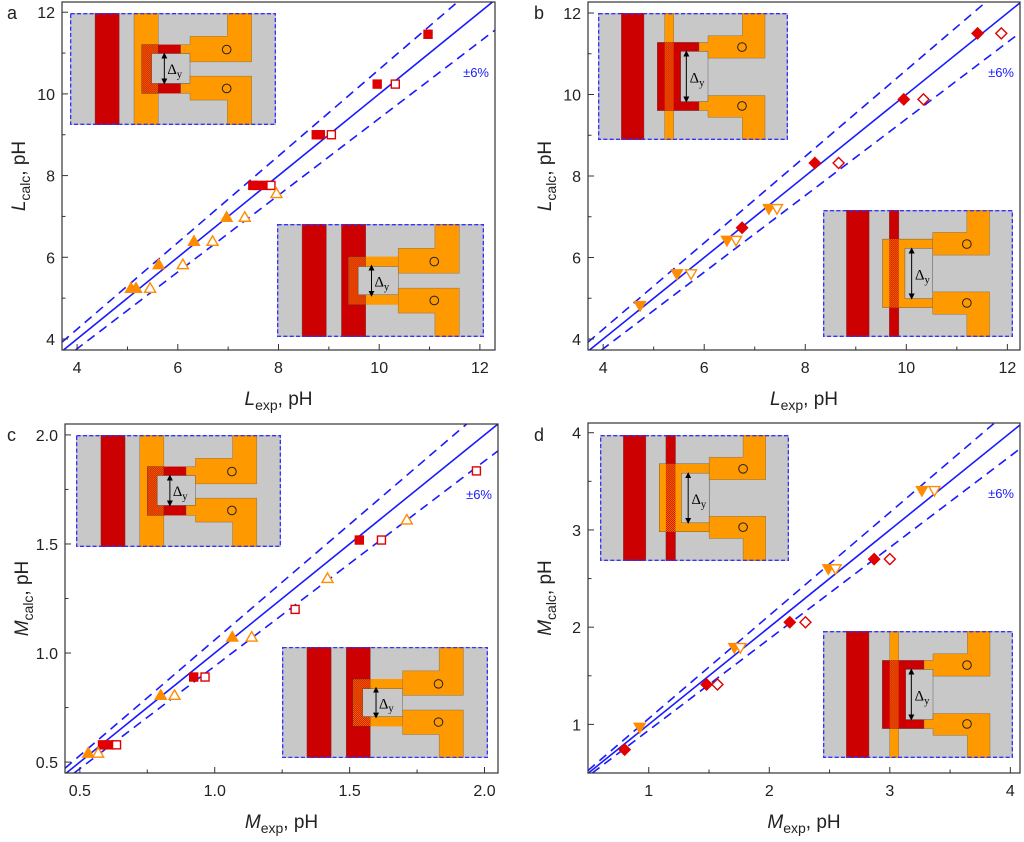 The image size is (1024, 842). I want to click on y-tick-label: 10, so click(572, 96).